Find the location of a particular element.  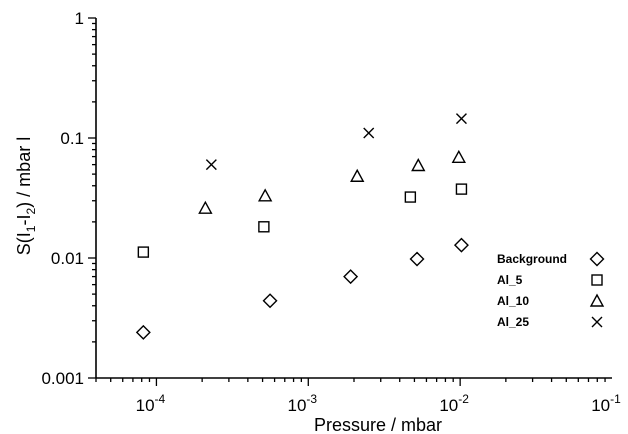

legend-item: Al_5 is located at coordinates (550, 280).